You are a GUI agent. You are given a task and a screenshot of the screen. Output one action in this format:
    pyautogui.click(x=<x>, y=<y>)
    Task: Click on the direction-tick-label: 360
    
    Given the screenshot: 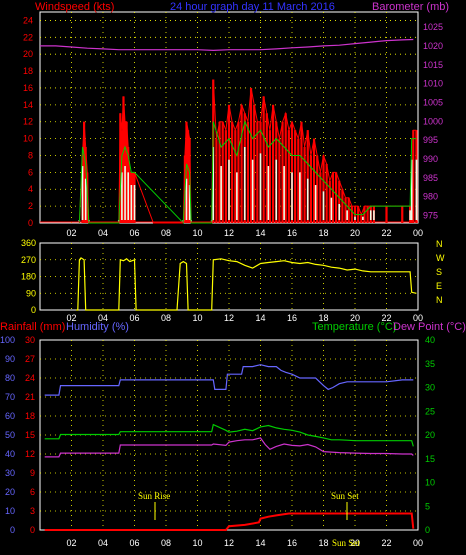 What is the action you would take?
    pyautogui.click(x=28, y=243)
    